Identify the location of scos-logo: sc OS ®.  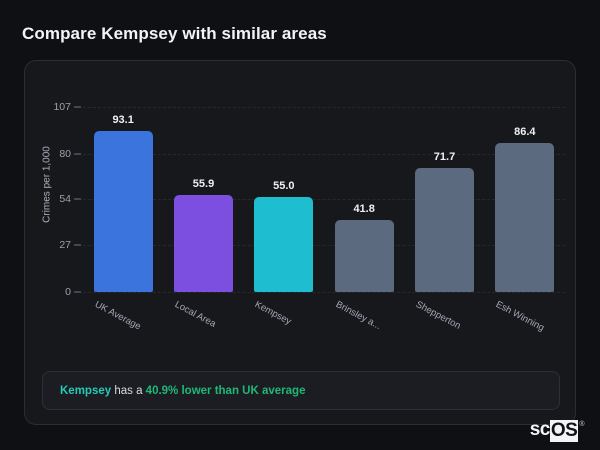
(557, 431).